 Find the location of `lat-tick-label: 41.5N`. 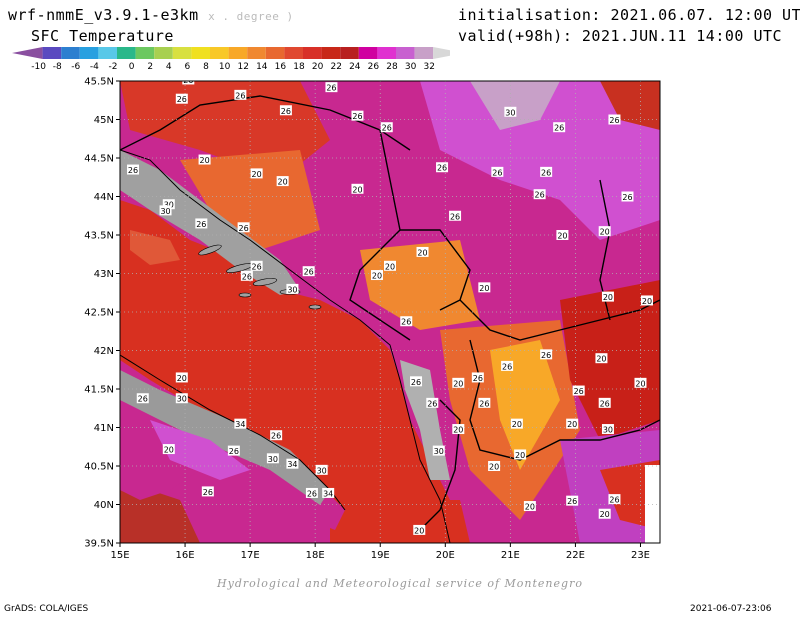

lat-tick-label: 41.5N is located at coordinates (99, 390).